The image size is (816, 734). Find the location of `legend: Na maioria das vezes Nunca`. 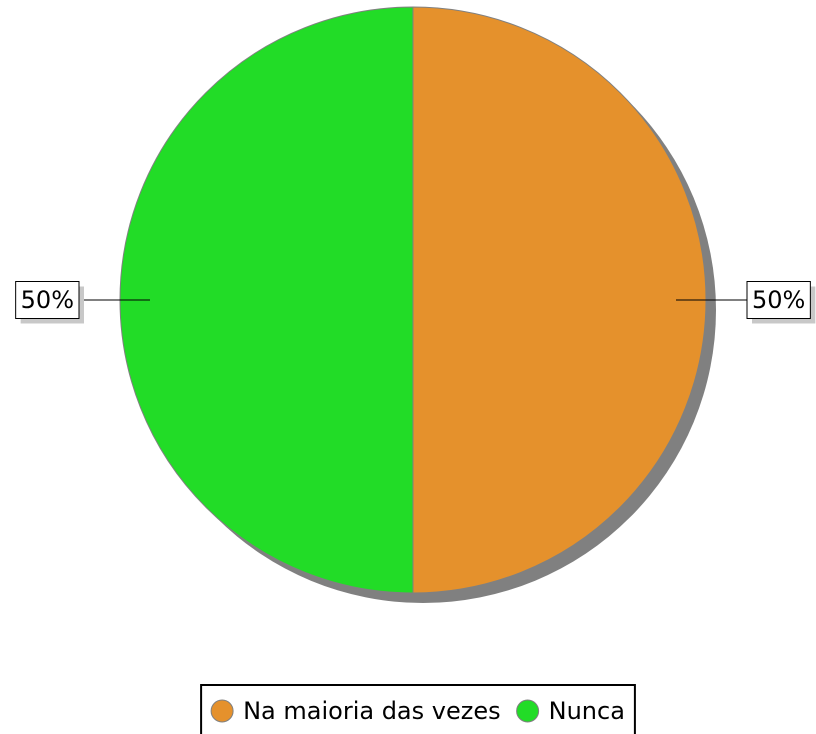

legend: Na maioria das vezes Nunca is located at coordinates (418, 709).